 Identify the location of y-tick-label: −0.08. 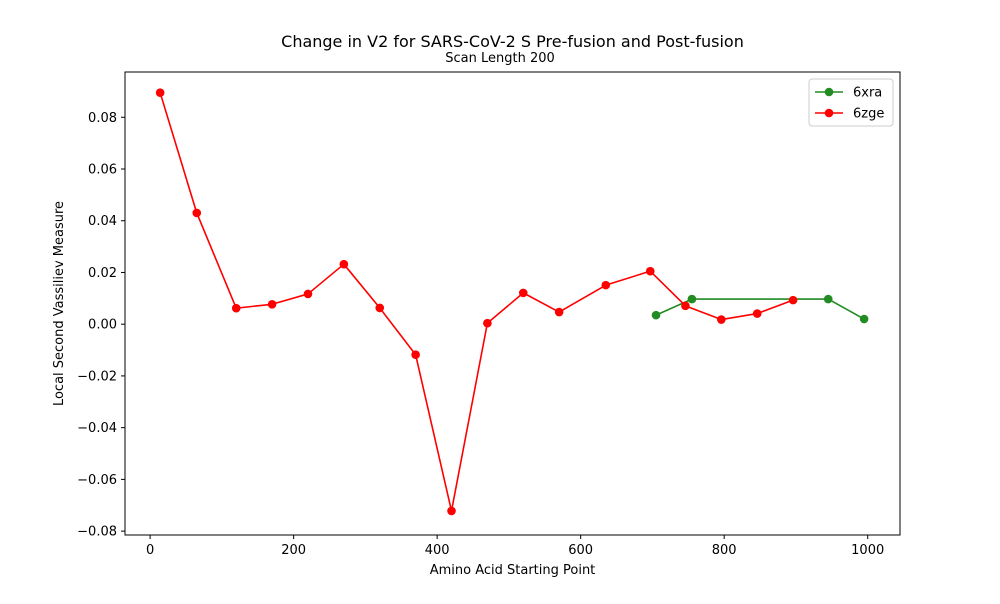
(97, 532).